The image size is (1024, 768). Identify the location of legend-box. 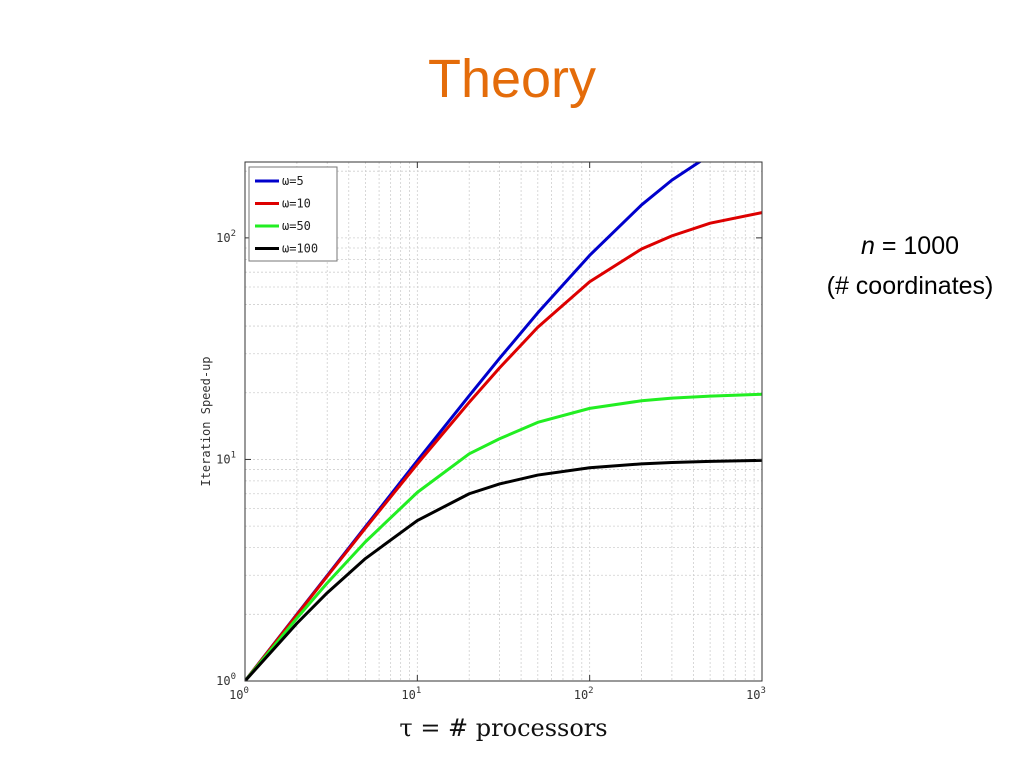
(293, 214).